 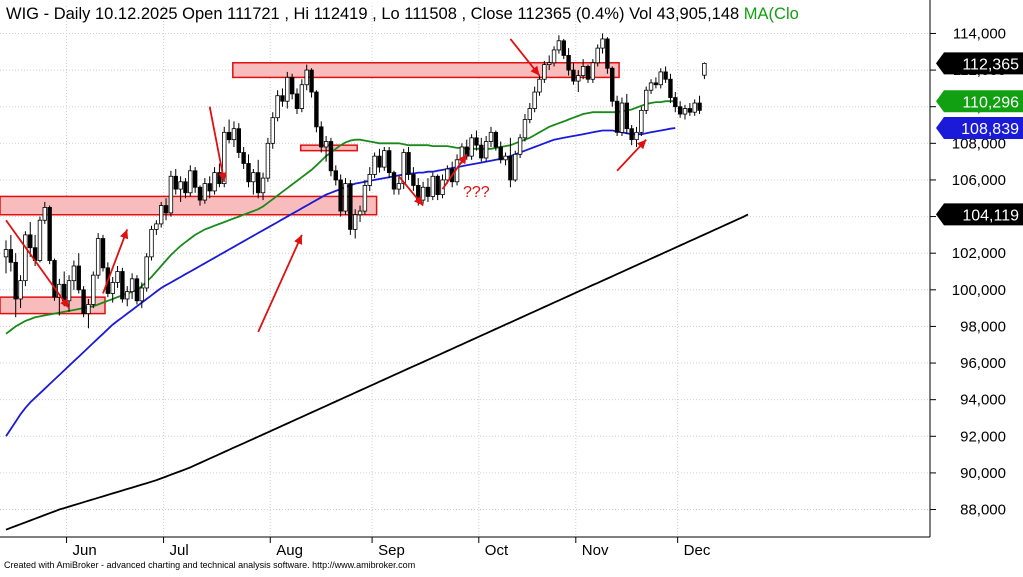 I want to click on y-tick-label: 98,000, so click(x=983, y=326).